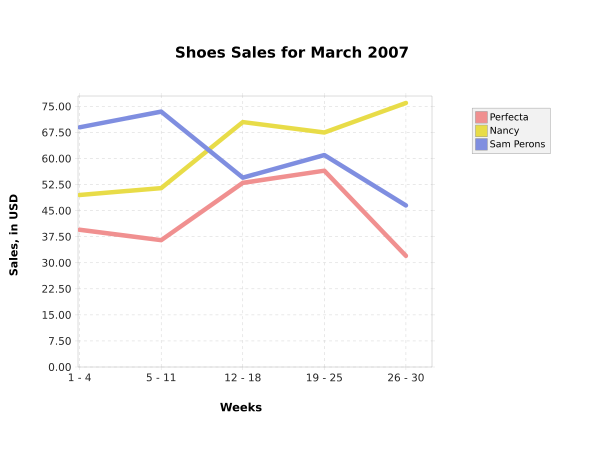  Describe the element at coordinates (59, 367) in the screenshot. I see `y-tick-label: 0.00` at that location.